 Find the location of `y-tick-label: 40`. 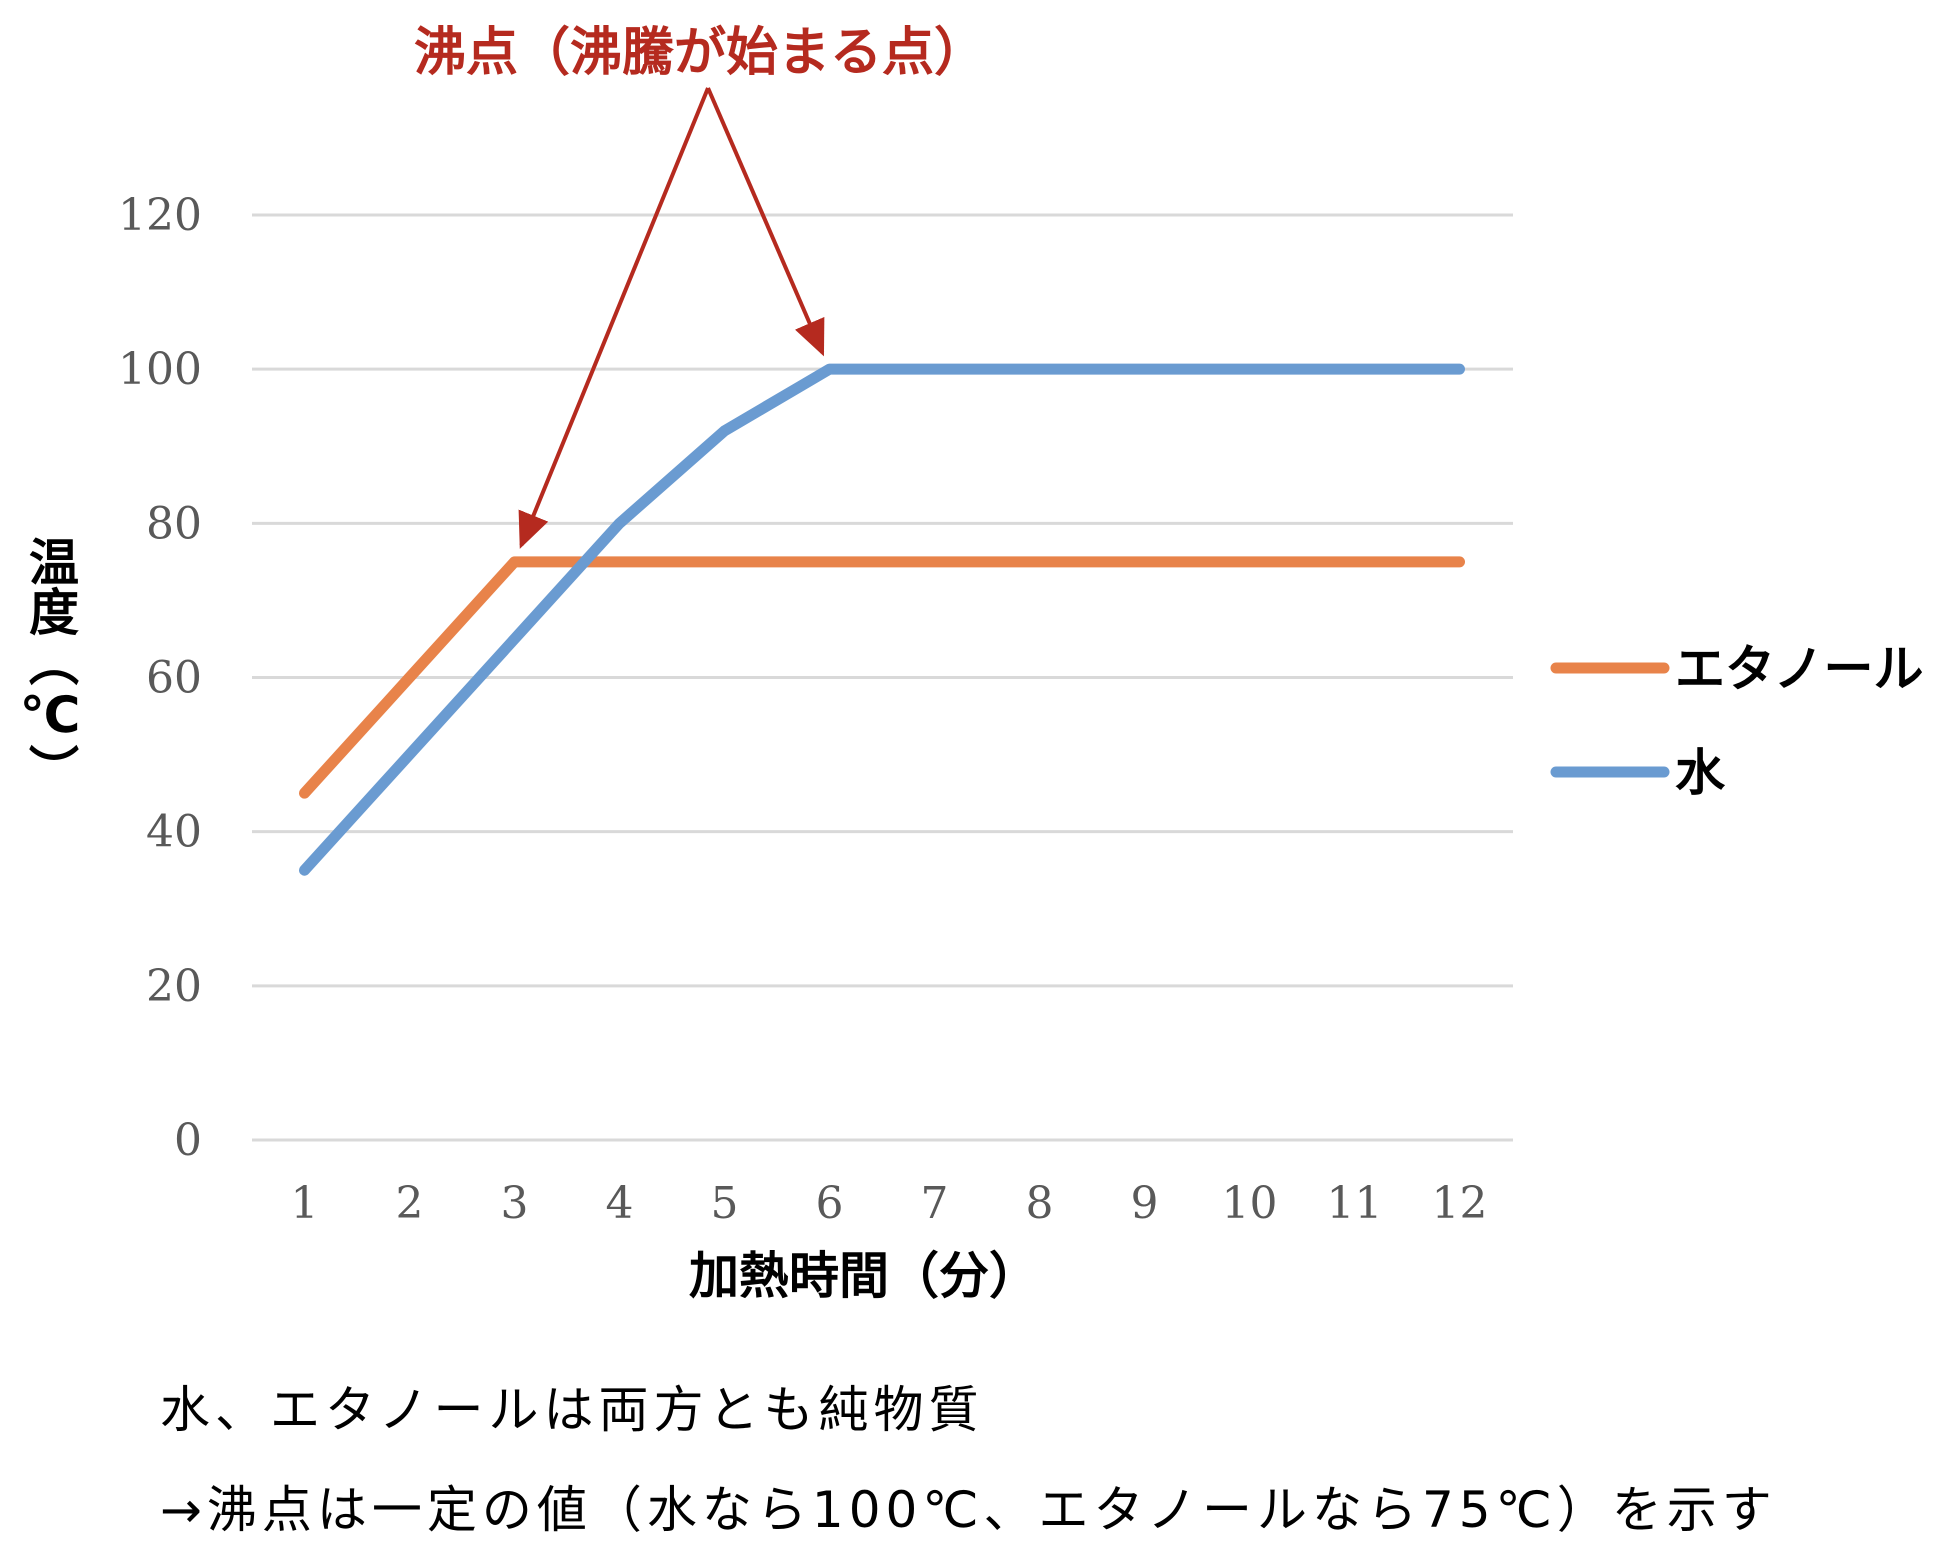

y-tick-label: 40 is located at coordinates (174, 832).